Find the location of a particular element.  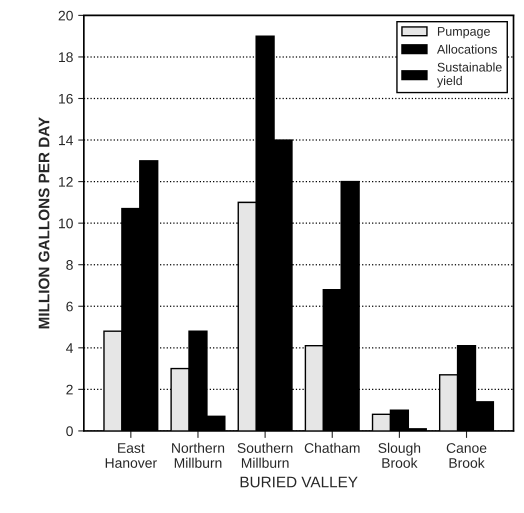

x-tick-label: Canoe Brook is located at coordinates (466, 455).